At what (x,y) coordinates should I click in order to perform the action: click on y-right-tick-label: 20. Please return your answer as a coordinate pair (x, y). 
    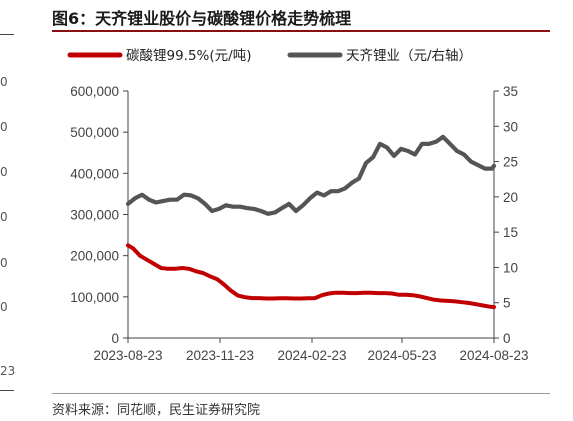
    Looking at the image, I should click on (510, 197).